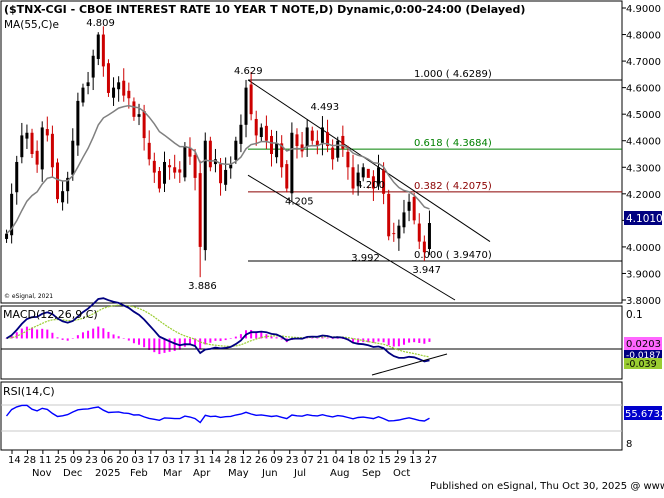 The height and width of the screenshot is (498, 664). What do you see at coordinates (122, 460) in the screenshot?
I see `x-axis-day-label: 20` at bounding box center [122, 460].